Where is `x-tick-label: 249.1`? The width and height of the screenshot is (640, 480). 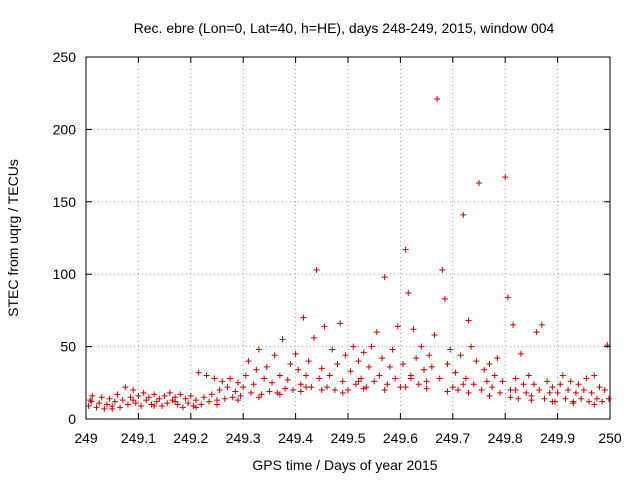
x-tick-label: 249.1 is located at coordinates (138, 438).